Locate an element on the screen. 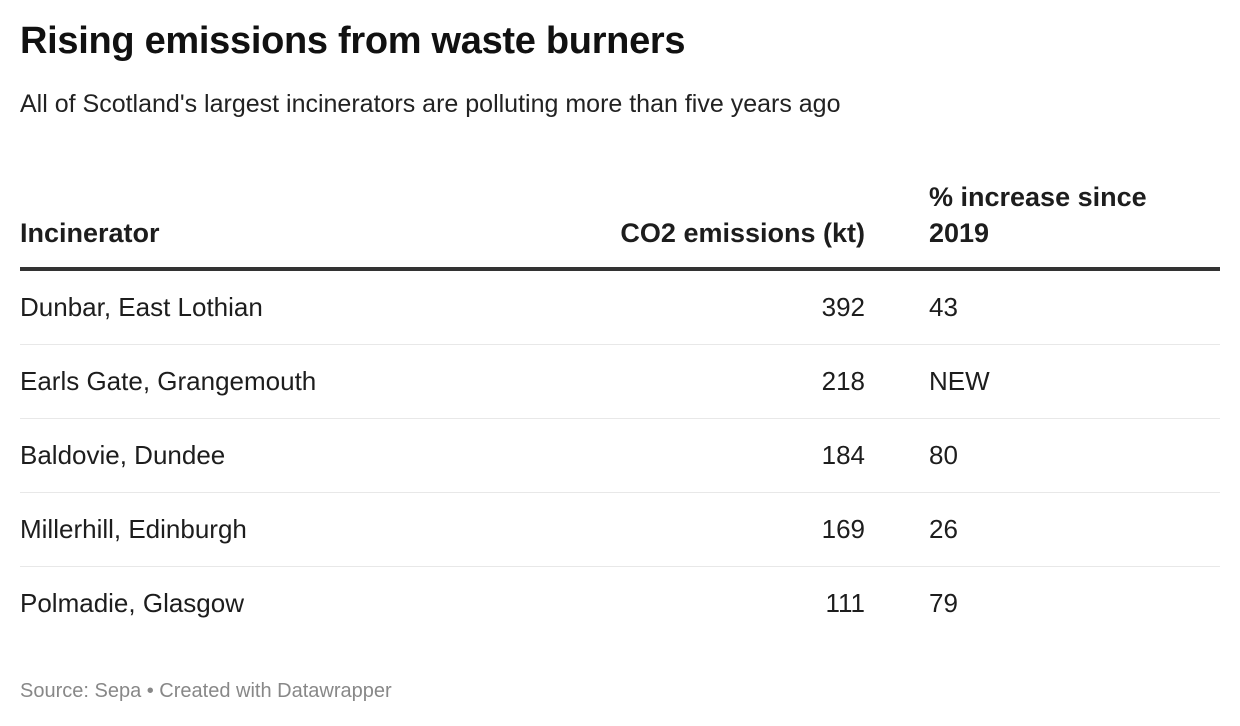 This screenshot has height=726, width=1240. cell-co2: 392 is located at coordinates (843, 307).